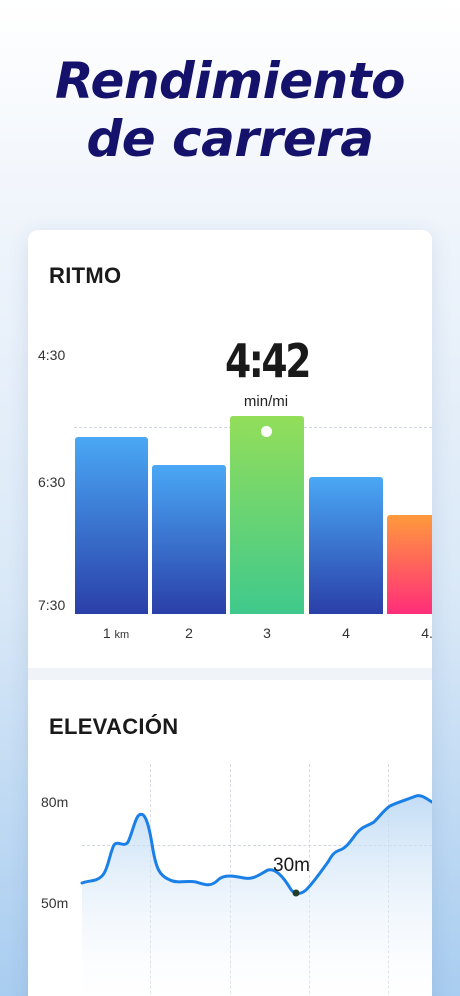 This screenshot has height=996, width=460. Describe the element at coordinates (230, 139) in the screenshot. I see `headline-line-2: de carrera` at that location.